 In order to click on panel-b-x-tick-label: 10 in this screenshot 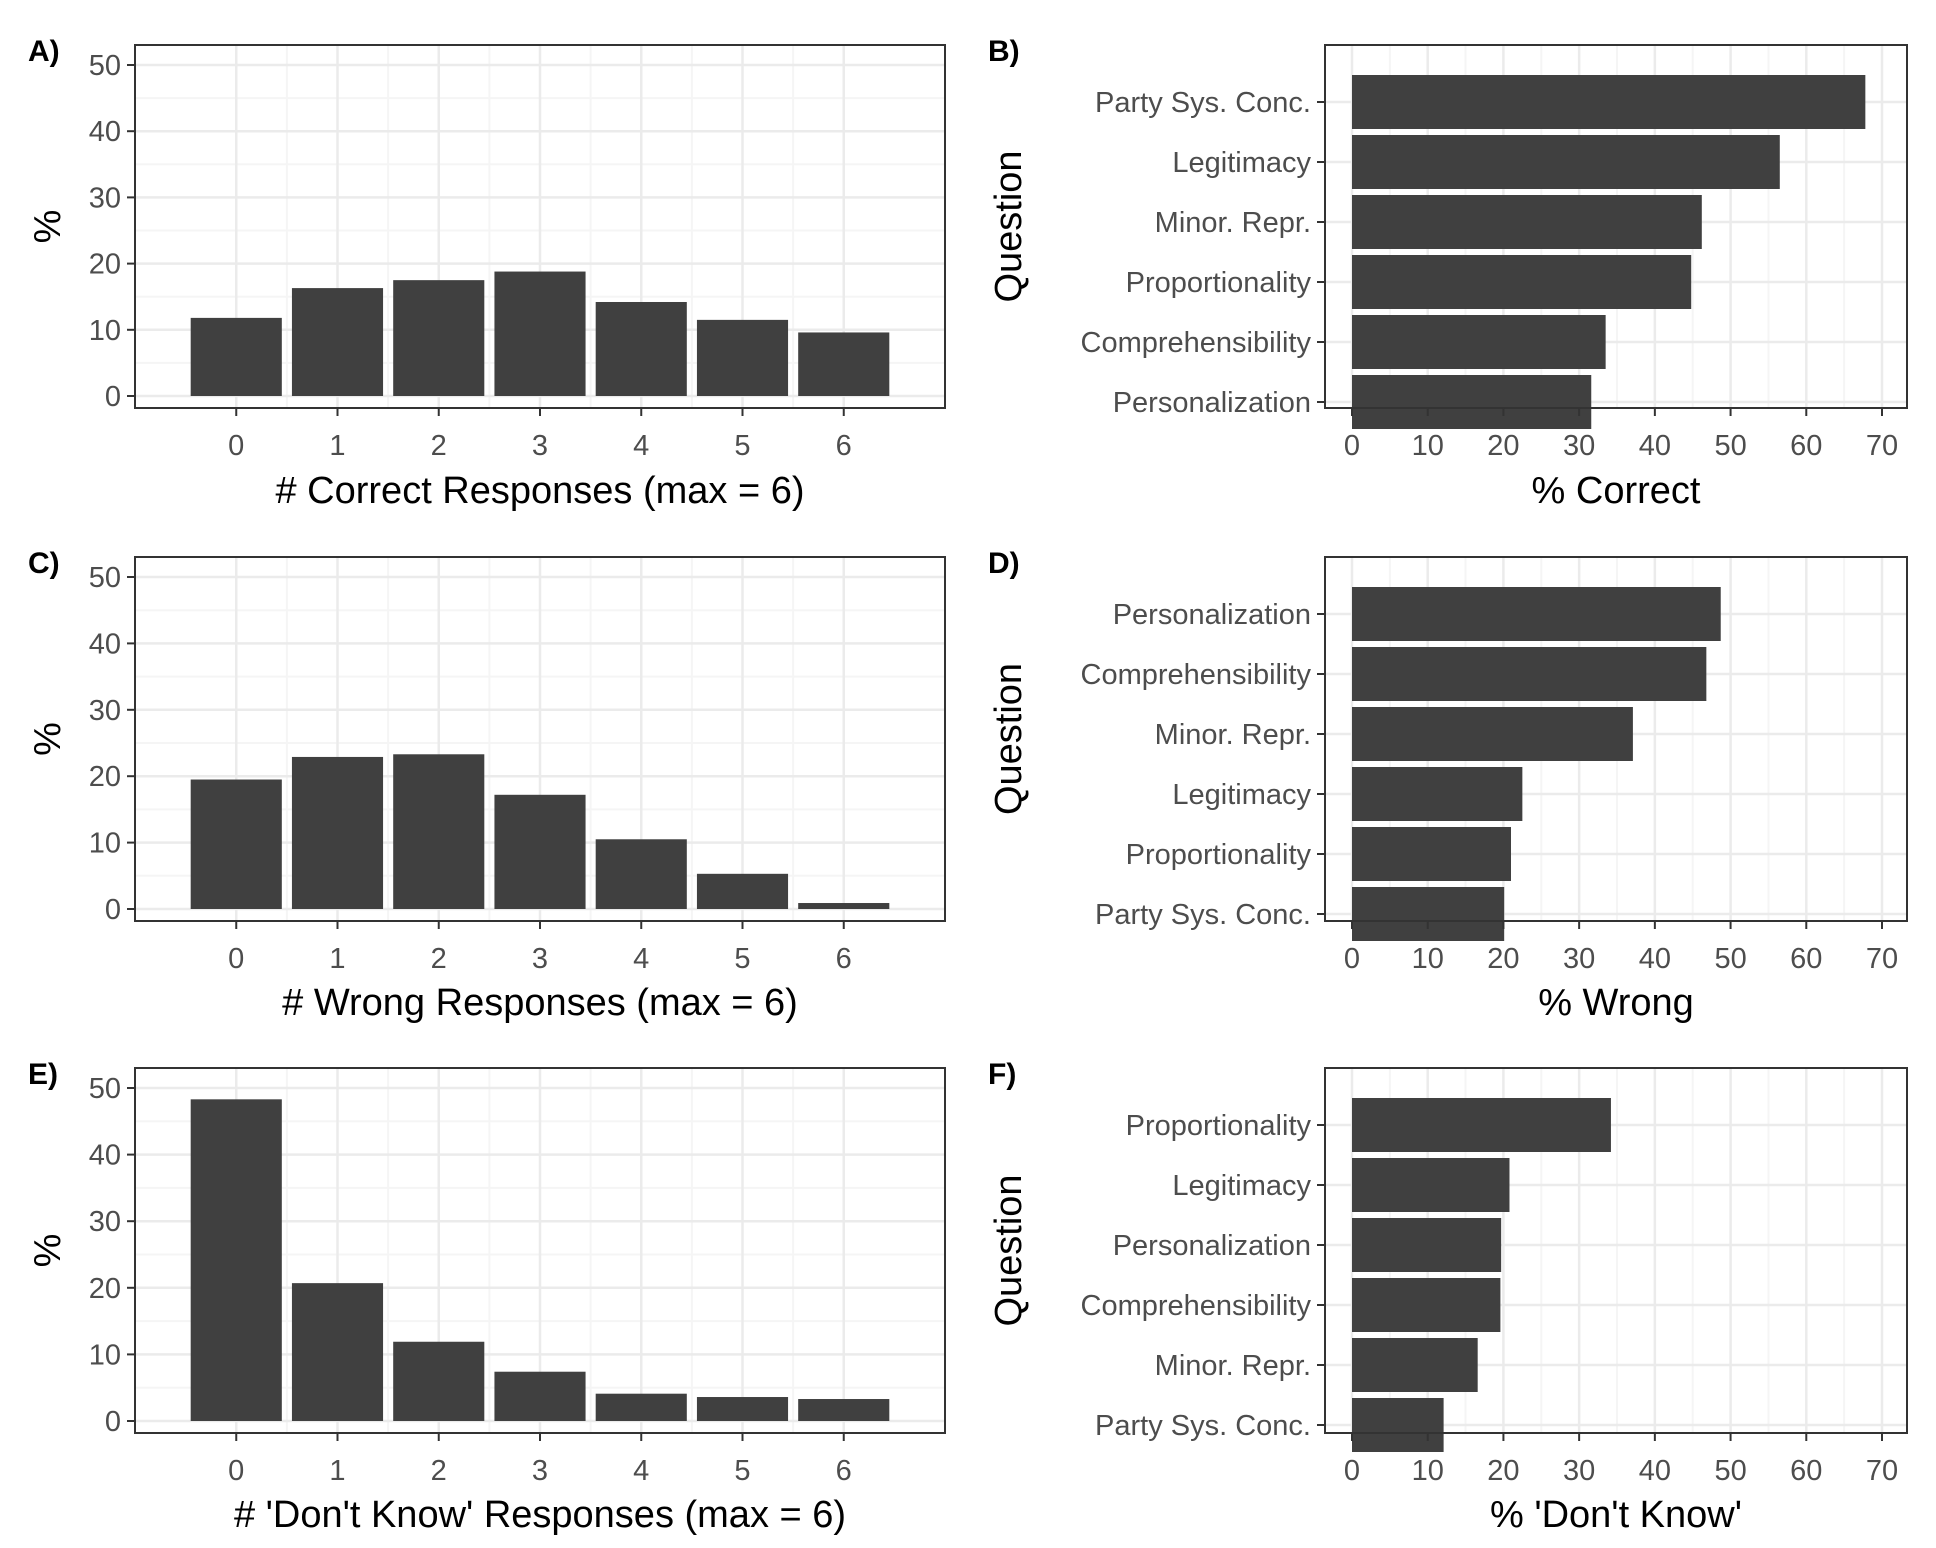, I will do `click(1428, 446)`.